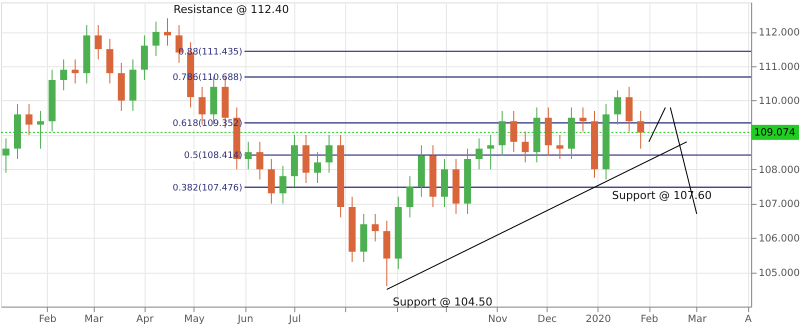 The image size is (800, 327). What do you see at coordinates (598, 320) in the screenshot?
I see `x-tick-label: 2020` at bounding box center [598, 320].